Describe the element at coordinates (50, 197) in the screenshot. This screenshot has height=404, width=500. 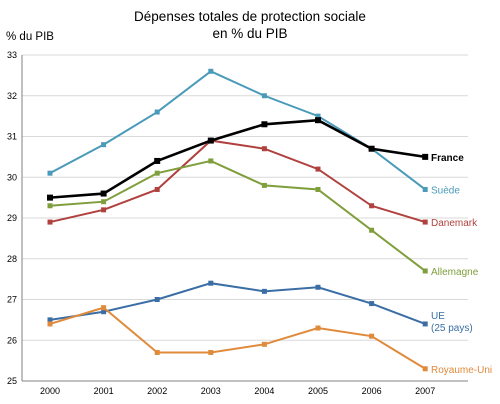
I see `point-france-2000` at that location.